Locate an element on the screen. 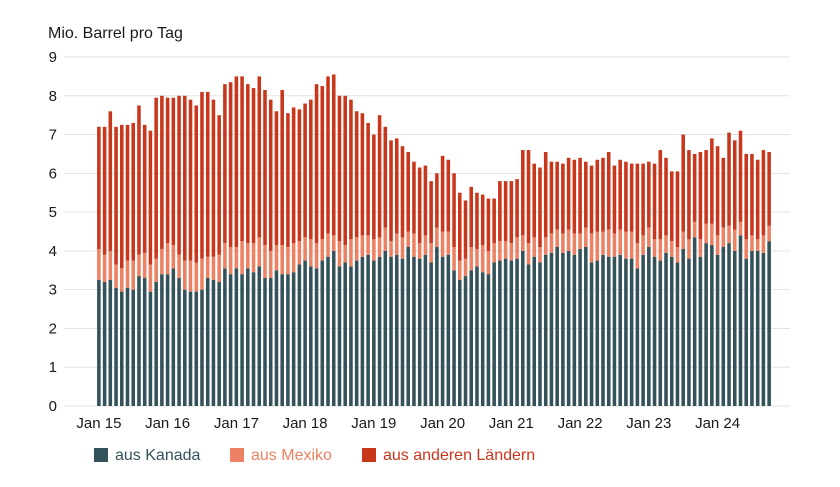 The image size is (840, 487). x-tick-label: Jan 17 is located at coordinates (236, 423).